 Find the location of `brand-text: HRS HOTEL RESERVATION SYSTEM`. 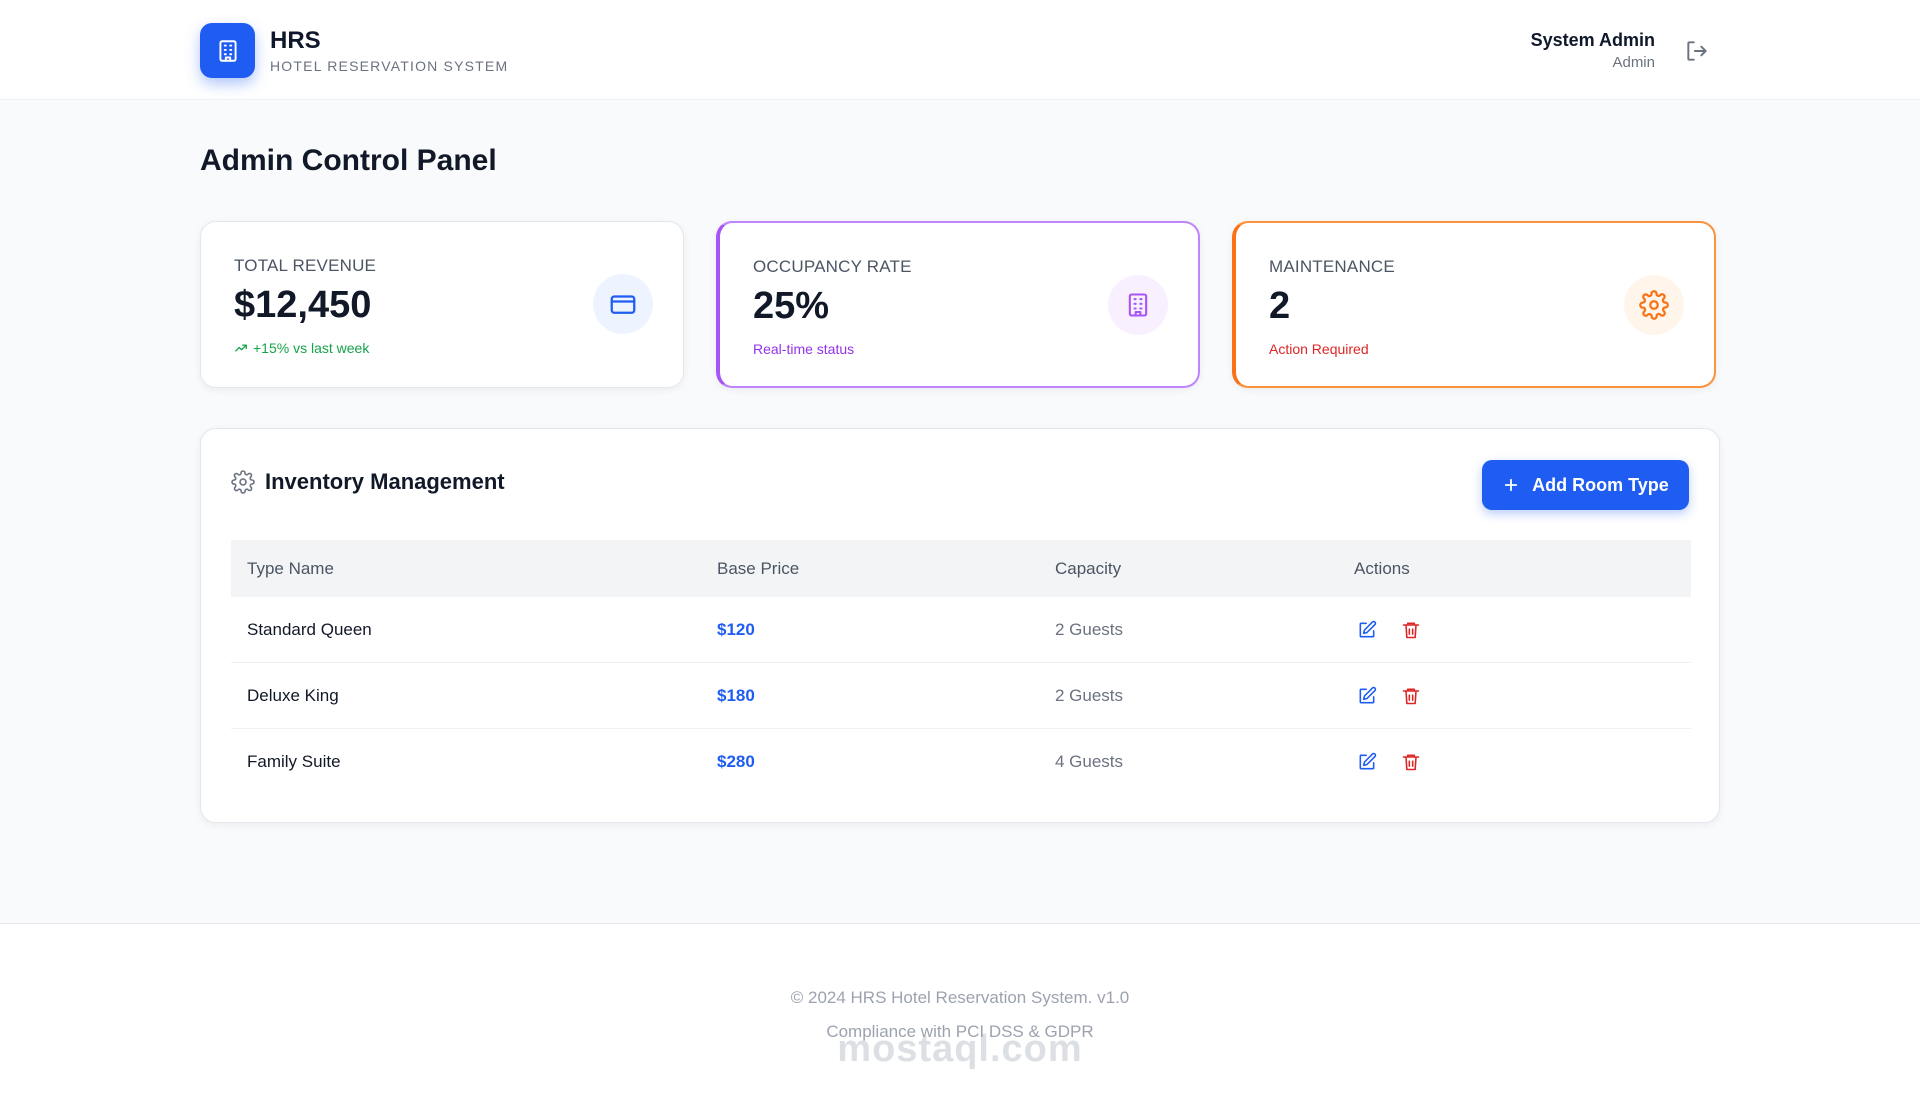

brand-text: HRS HOTEL RESERVATION SYSTEM is located at coordinates (389, 50).